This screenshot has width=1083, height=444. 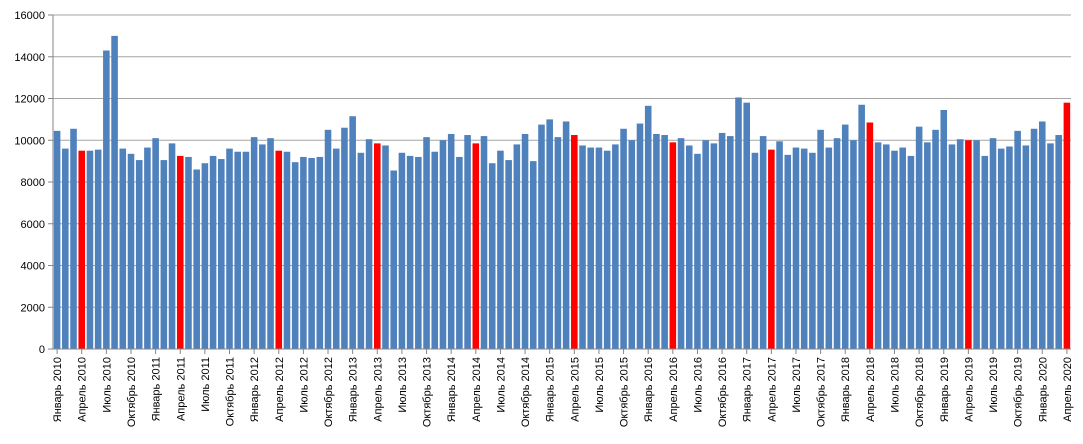 What do you see at coordinates (945, 389) in the screenshot?
I see `x-tick-label: Январь 2019` at bounding box center [945, 389].